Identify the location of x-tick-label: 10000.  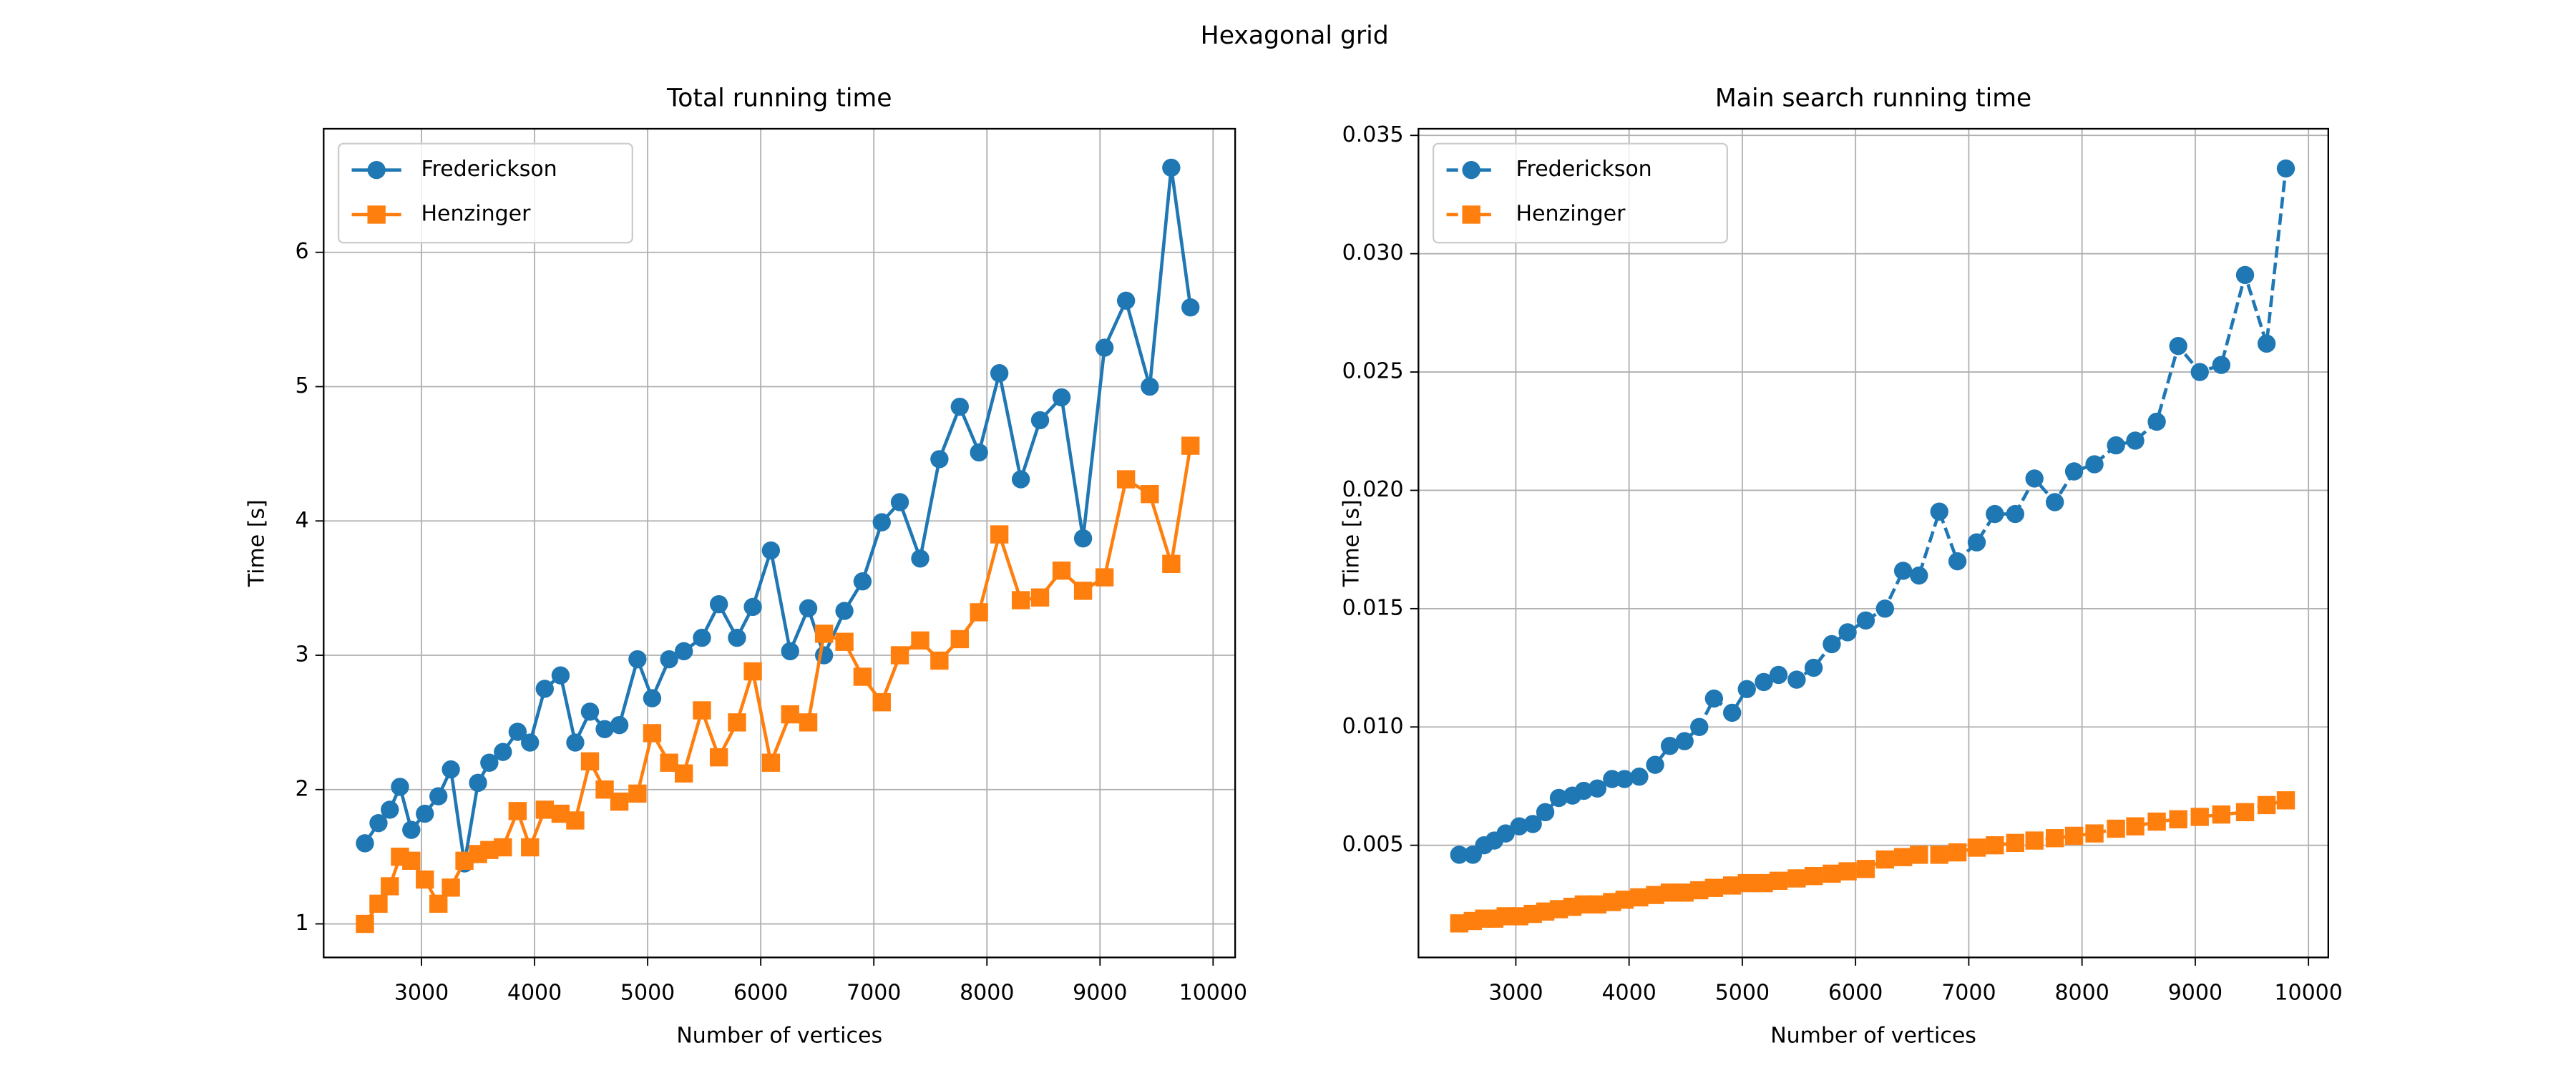
(2308, 993).